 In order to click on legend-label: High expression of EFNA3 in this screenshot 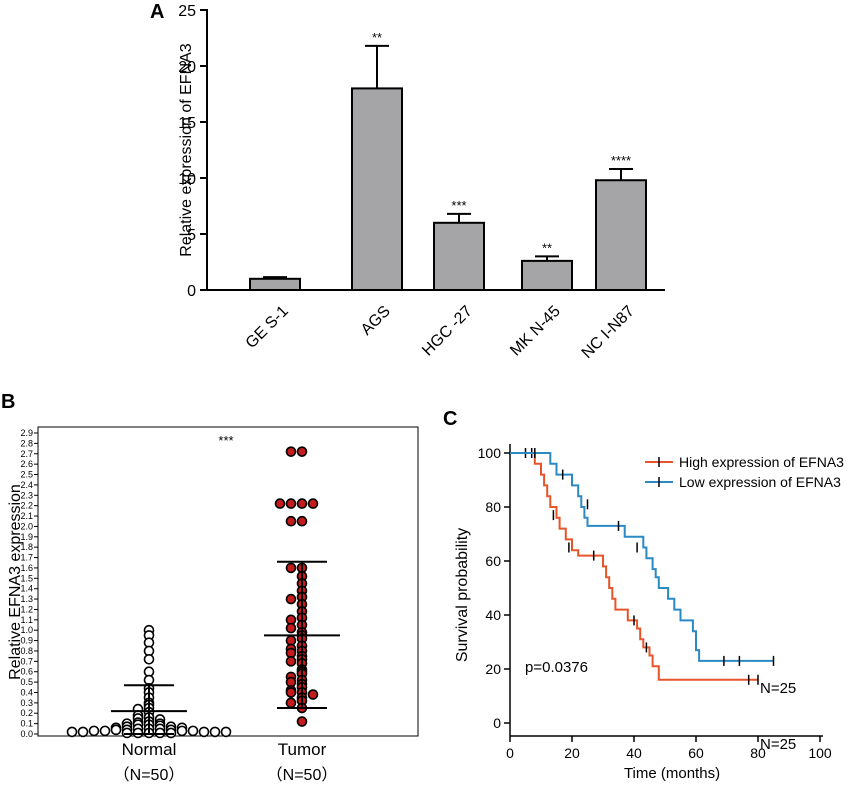, I will do `click(761, 462)`.